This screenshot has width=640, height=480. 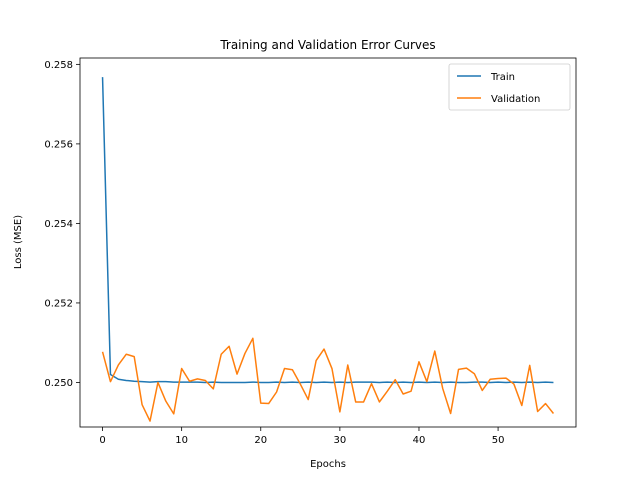 What do you see at coordinates (58, 303) in the screenshot?
I see `y-tick-label: 0.252` at bounding box center [58, 303].